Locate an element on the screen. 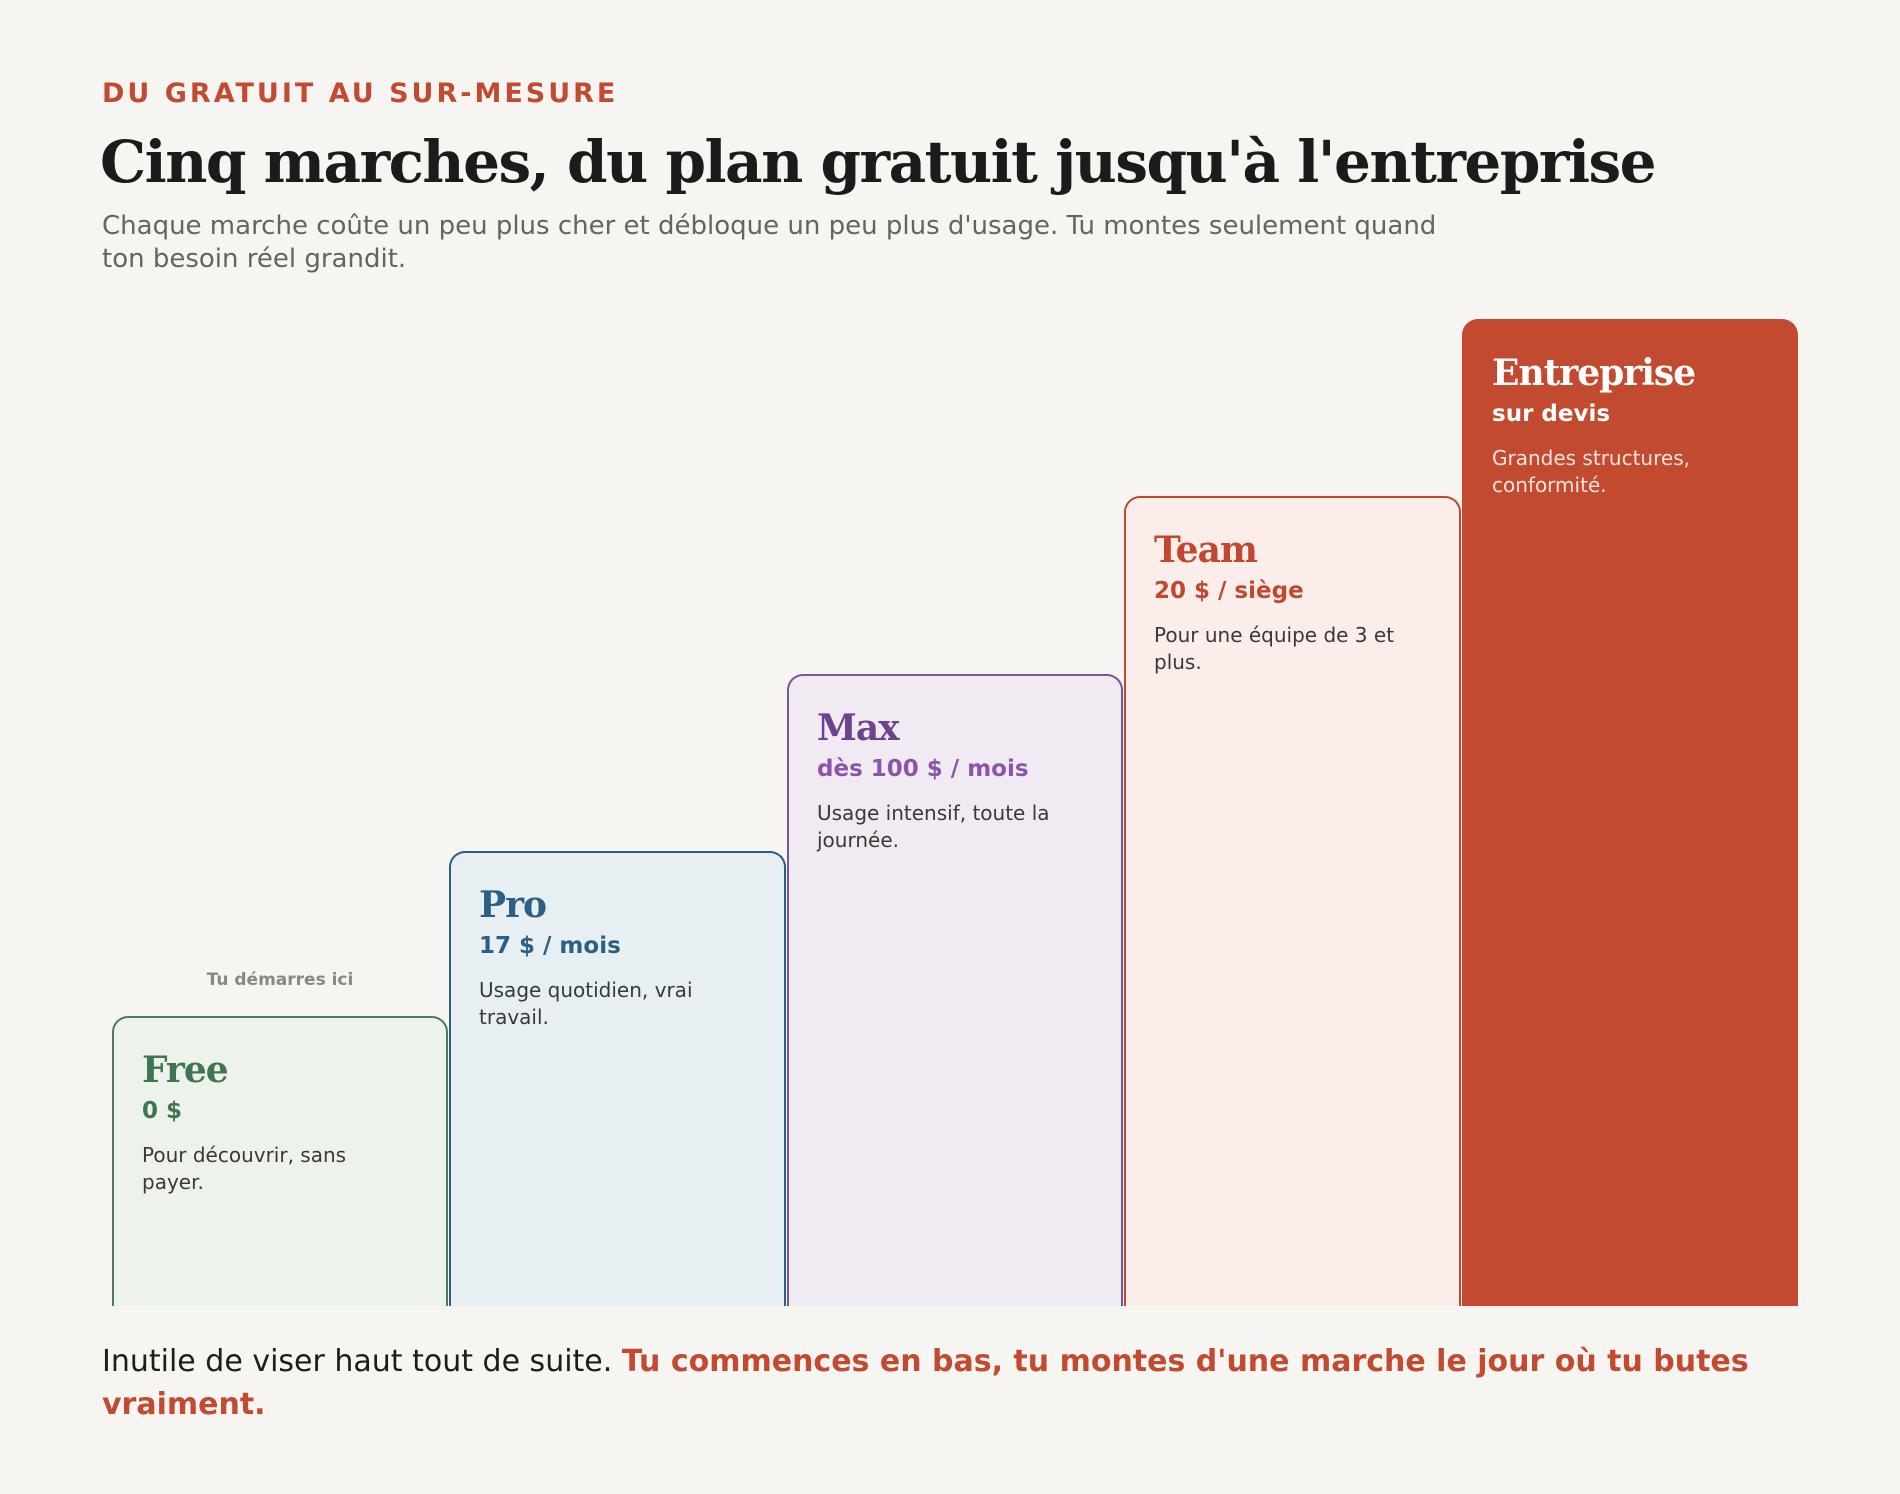 Image resolution: width=1900 pixels, height=1494 pixels. step-description: Grandes structures, conformité. is located at coordinates (1591, 471).